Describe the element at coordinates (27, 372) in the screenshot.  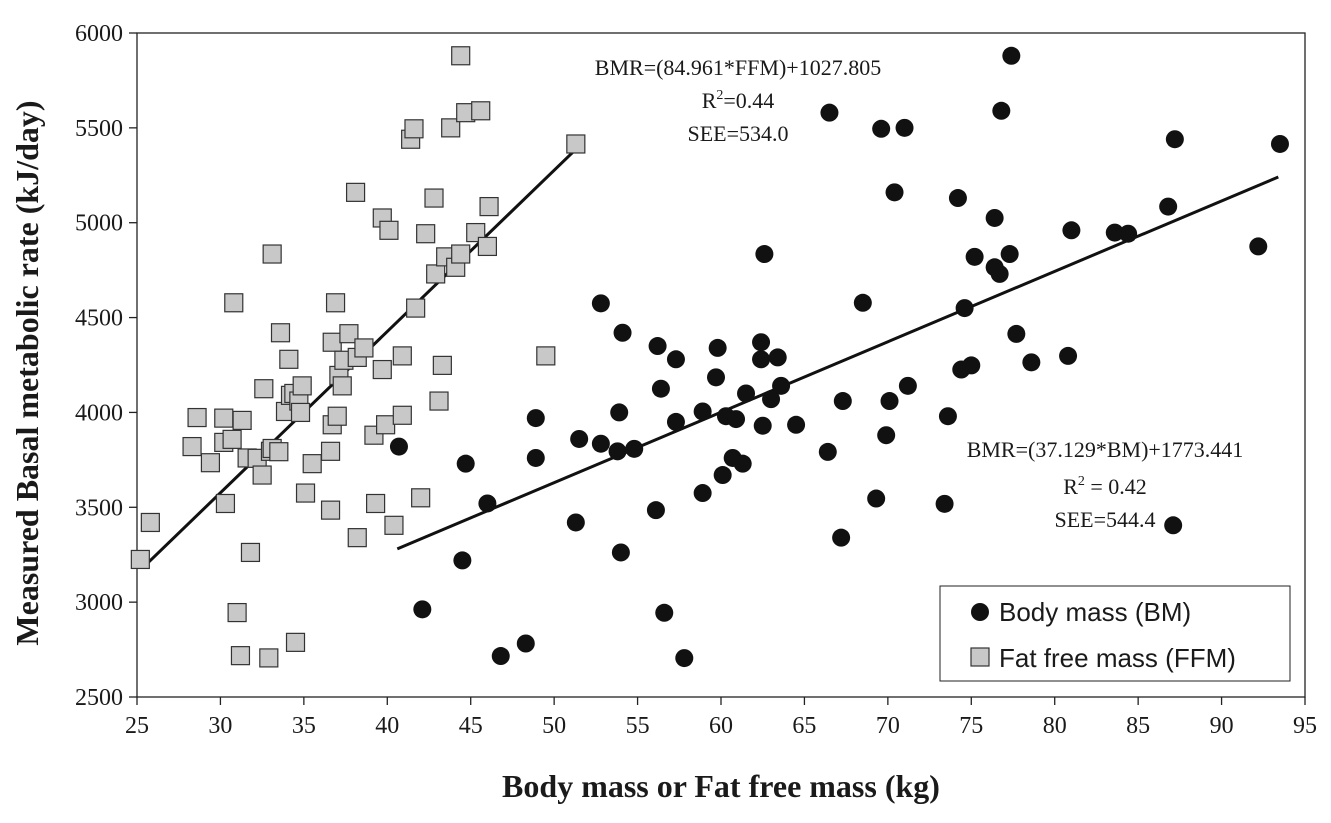
I see `y-axis-title: Measured Basal metabolic rate (kJ/day)` at that location.